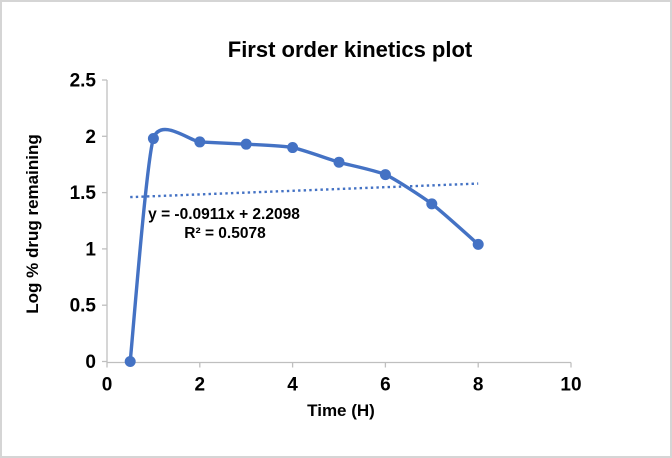 This screenshot has width=672, height=458. What do you see at coordinates (570, 385) in the screenshot?
I see `x-tick-label: 10` at bounding box center [570, 385].